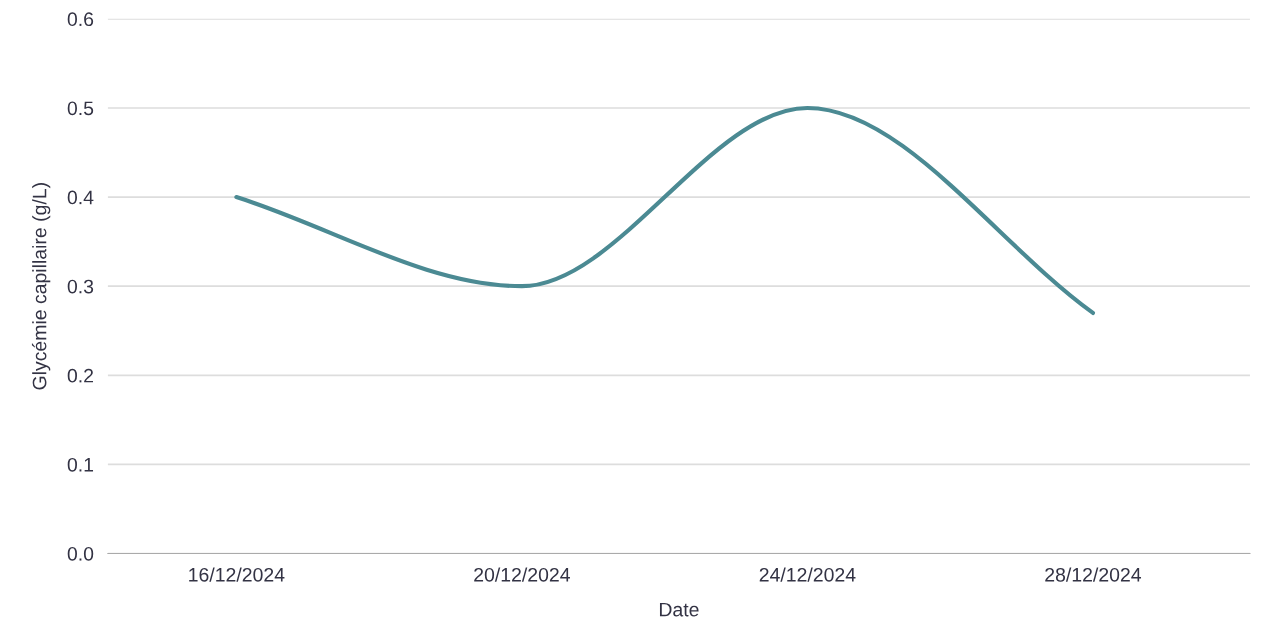 The width and height of the screenshot is (1269, 629). I want to click on y-tick-label: 0.5, so click(80, 108).